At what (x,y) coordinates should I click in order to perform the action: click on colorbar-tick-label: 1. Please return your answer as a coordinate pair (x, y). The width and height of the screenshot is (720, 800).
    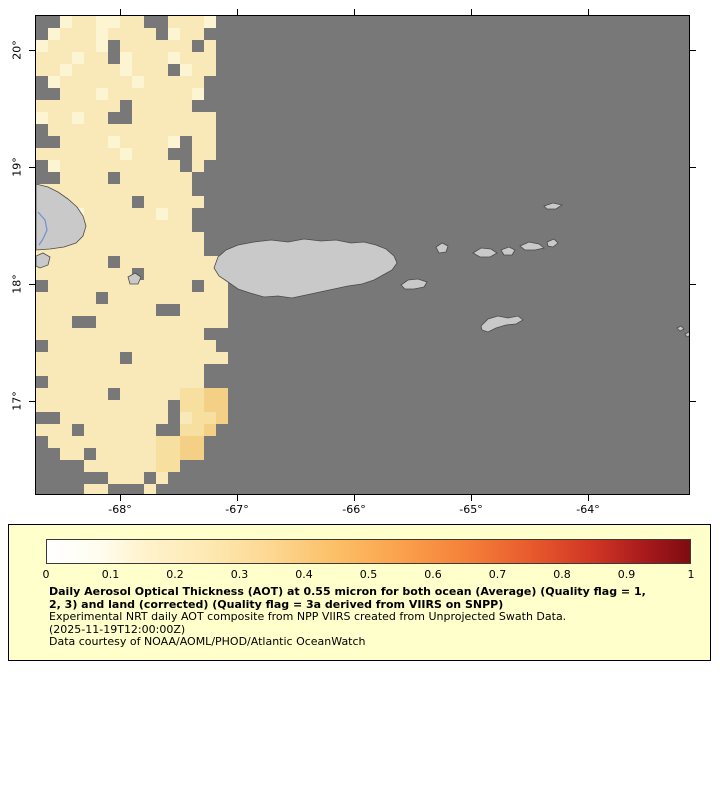
    Looking at the image, I should click on (691, 574).